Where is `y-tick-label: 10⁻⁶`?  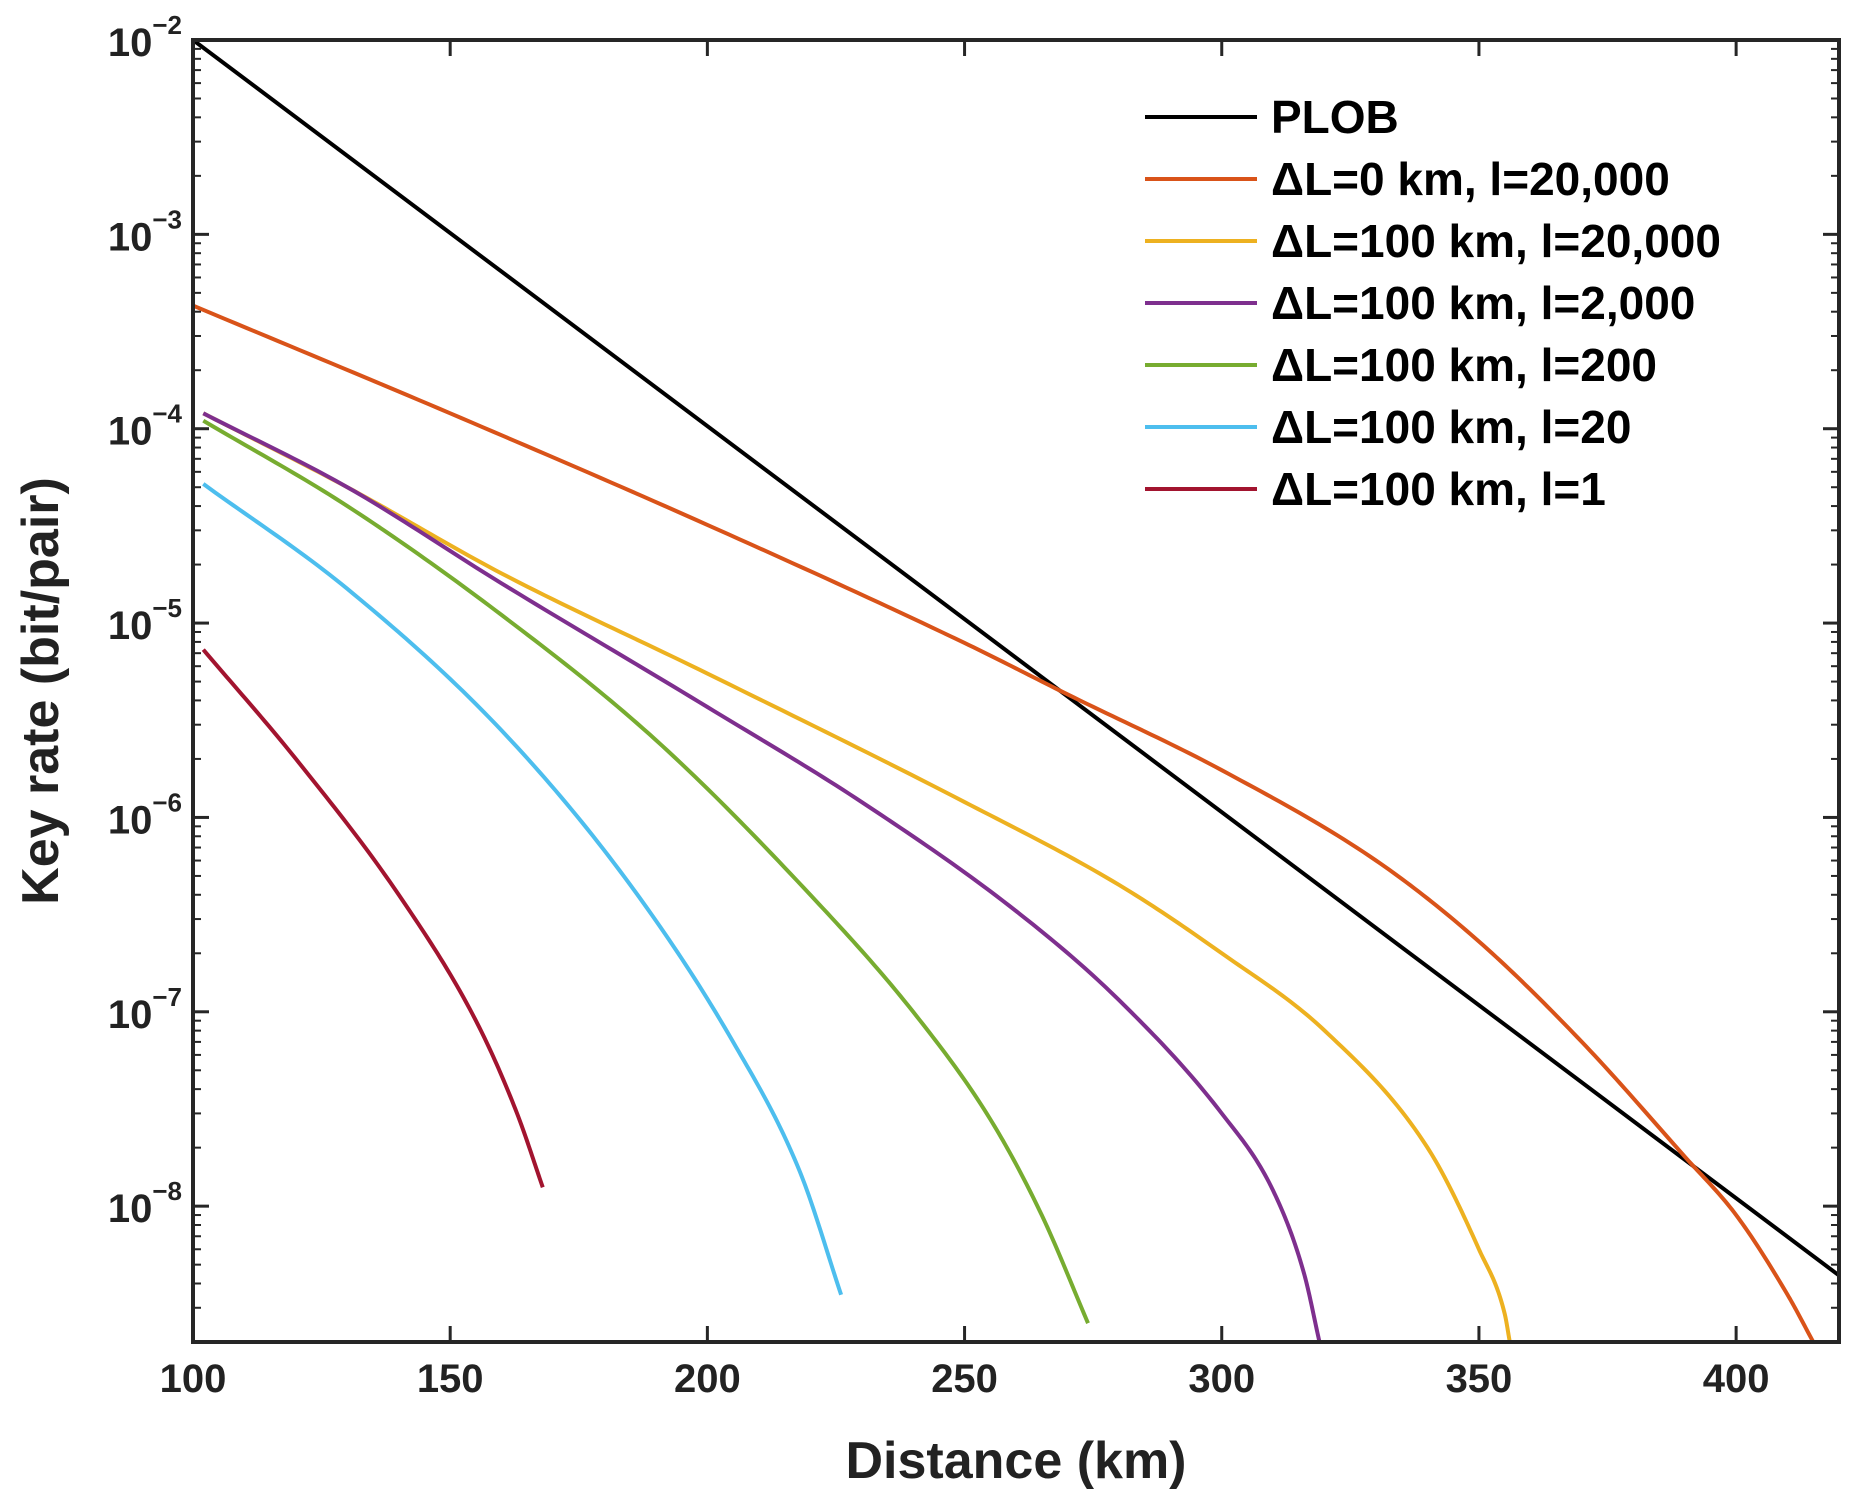
y-tick-label: 10⁻⁶ is located at coordinates (145, 814).